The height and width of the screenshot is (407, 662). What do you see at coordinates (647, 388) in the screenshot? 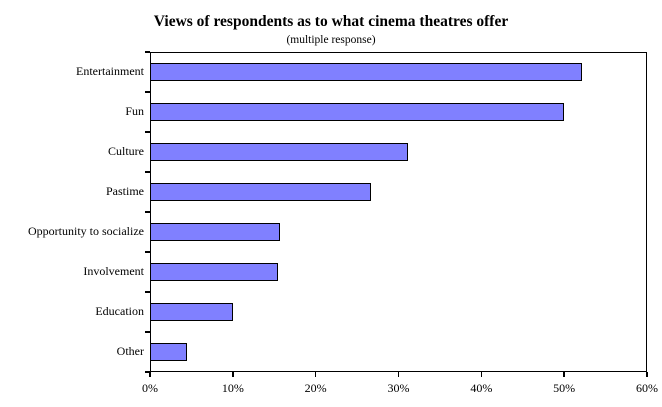
I see `x-axis-tick-label: 60%` at bounding box center [647, 388].